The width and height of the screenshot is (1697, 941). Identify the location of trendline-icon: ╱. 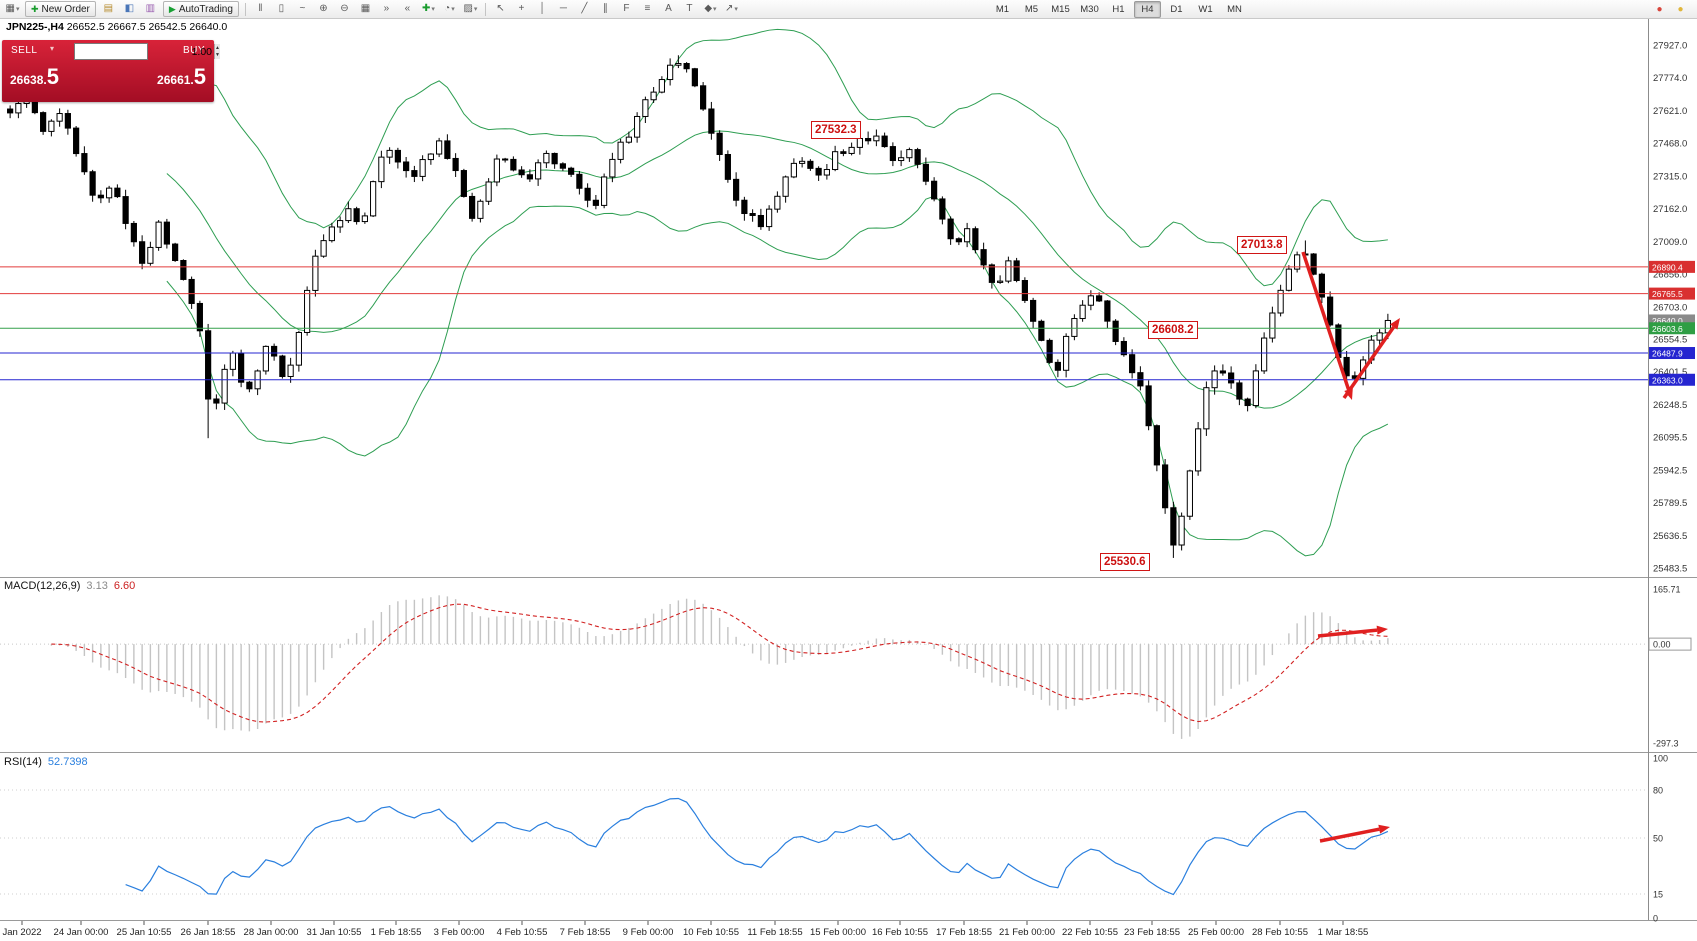
(584, 8).